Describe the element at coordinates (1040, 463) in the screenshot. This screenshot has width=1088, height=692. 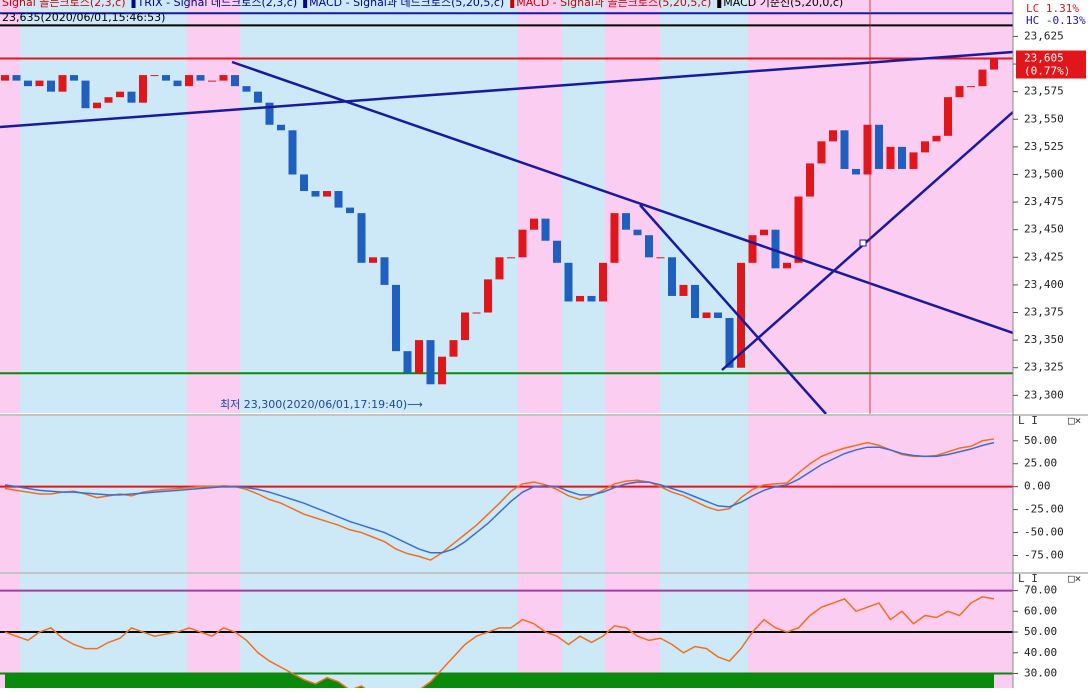
I see `y-tick-label: 25.00` at that location.